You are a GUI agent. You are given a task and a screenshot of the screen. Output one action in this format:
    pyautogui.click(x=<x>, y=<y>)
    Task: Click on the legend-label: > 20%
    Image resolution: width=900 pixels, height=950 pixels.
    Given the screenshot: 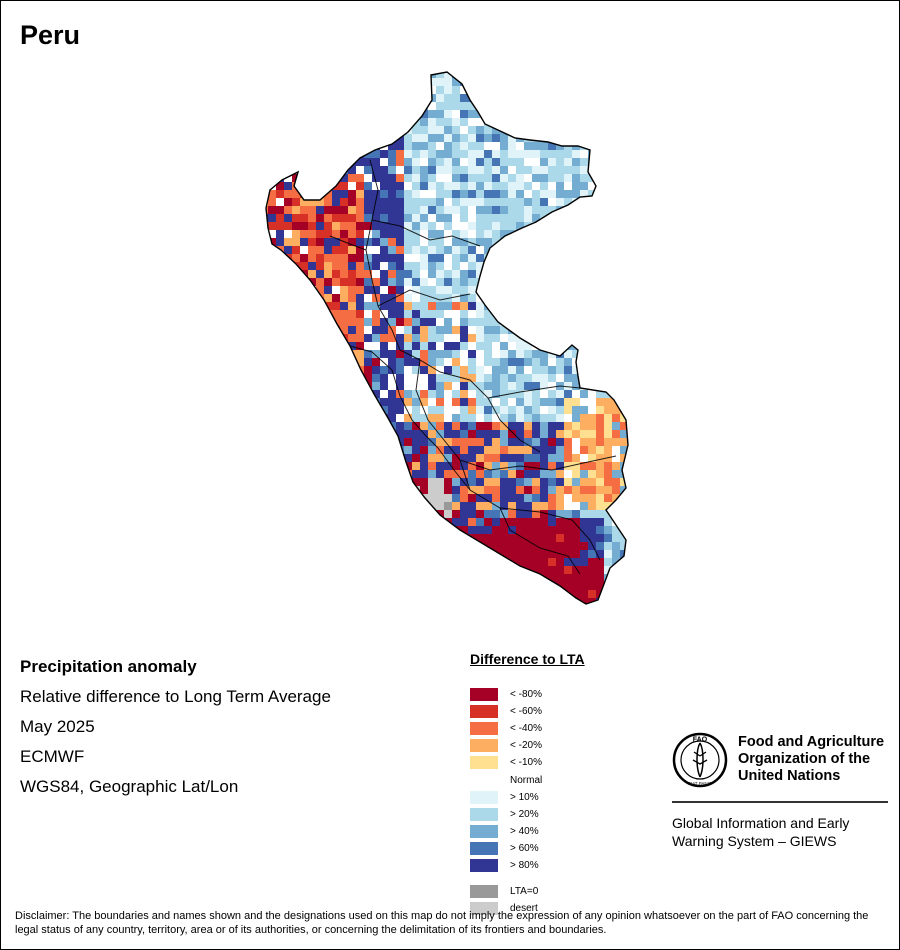 What is the action you would take?
    pyautogui.click(x=524, y=814)
    